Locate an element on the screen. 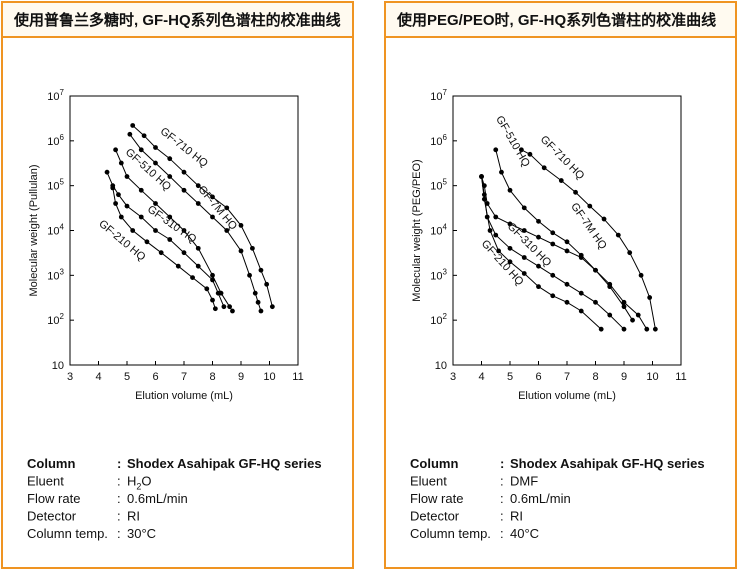 Image resolution: width=739 pixels, height=573 pixels. x-tick-label: 4 is located at coordinates (481, 377).